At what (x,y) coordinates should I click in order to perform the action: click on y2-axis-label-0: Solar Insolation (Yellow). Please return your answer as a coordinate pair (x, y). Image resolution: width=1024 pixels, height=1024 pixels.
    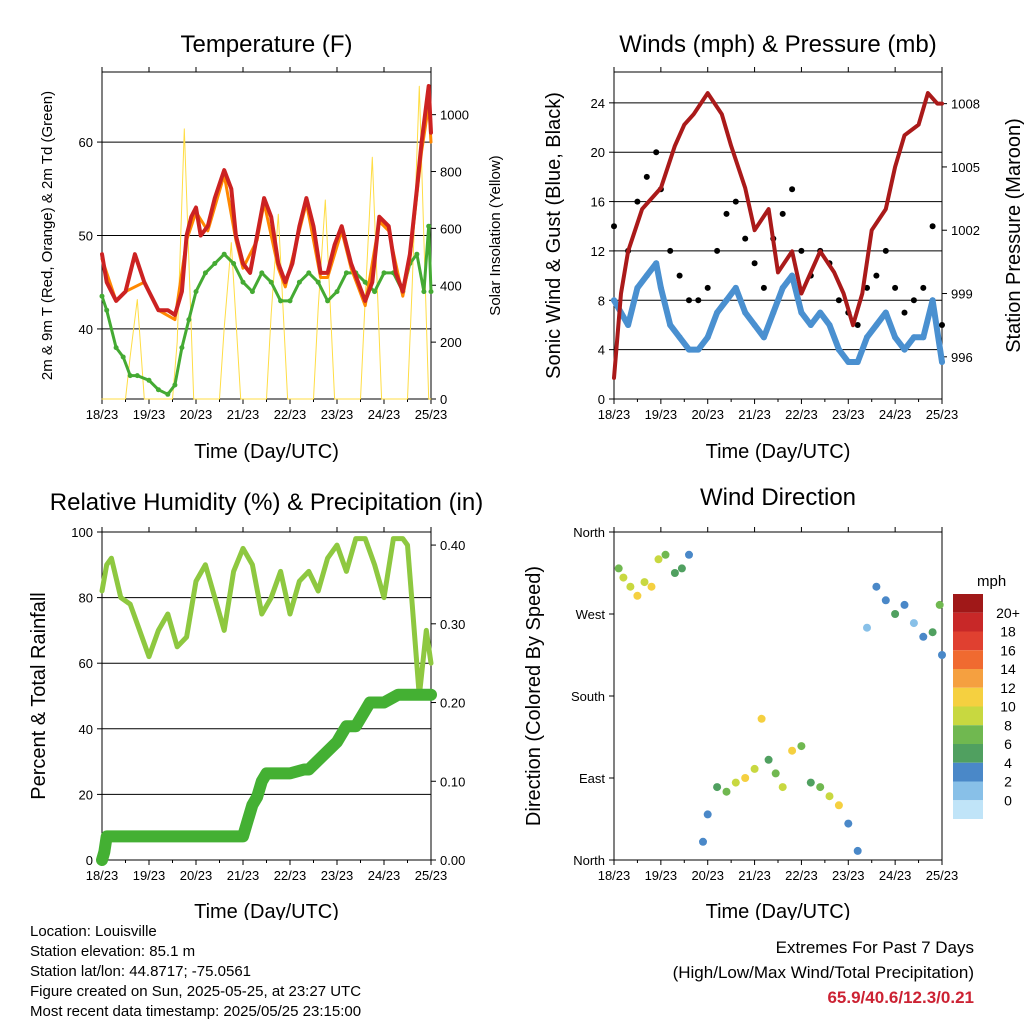
    Looking at the image, I should click on (495, 235).